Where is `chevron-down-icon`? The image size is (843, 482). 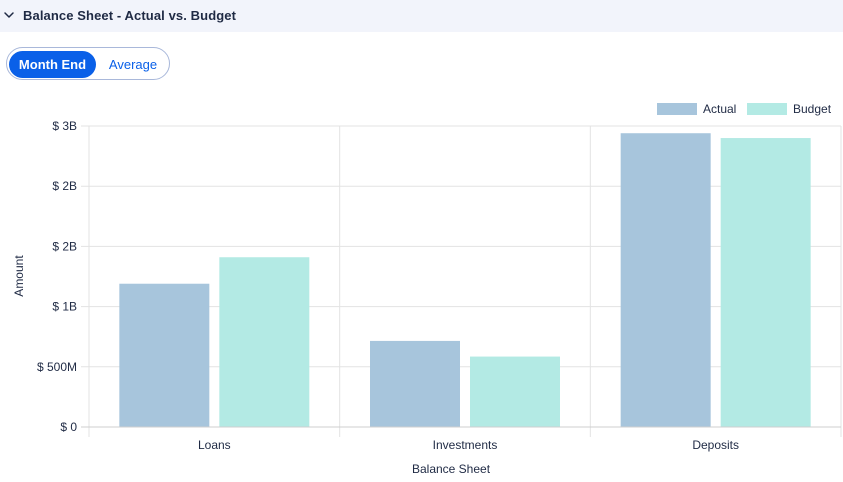 chevron-down-icon is located at coordinates (9, 15).